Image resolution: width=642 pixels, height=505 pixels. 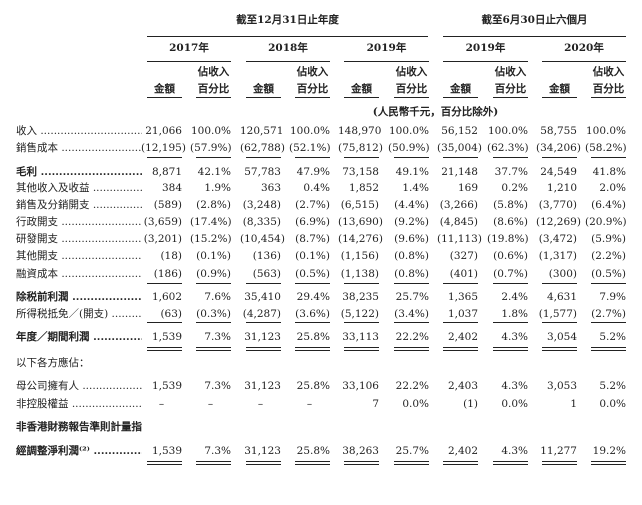 What do you see at coordinates (459, 148) in the screenshot?
I see `table-cell: (35,004)` at bounding box center [459, 148].